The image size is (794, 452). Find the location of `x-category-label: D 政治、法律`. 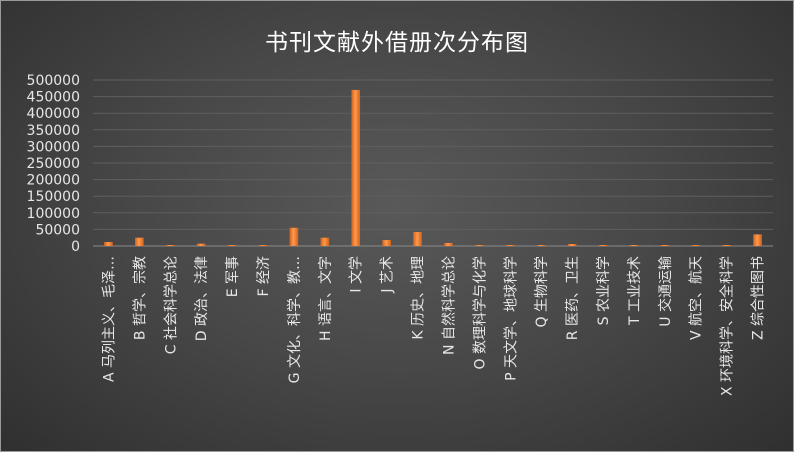

x-category-label: D 政治、法律 is located at coordinates (202, 298).